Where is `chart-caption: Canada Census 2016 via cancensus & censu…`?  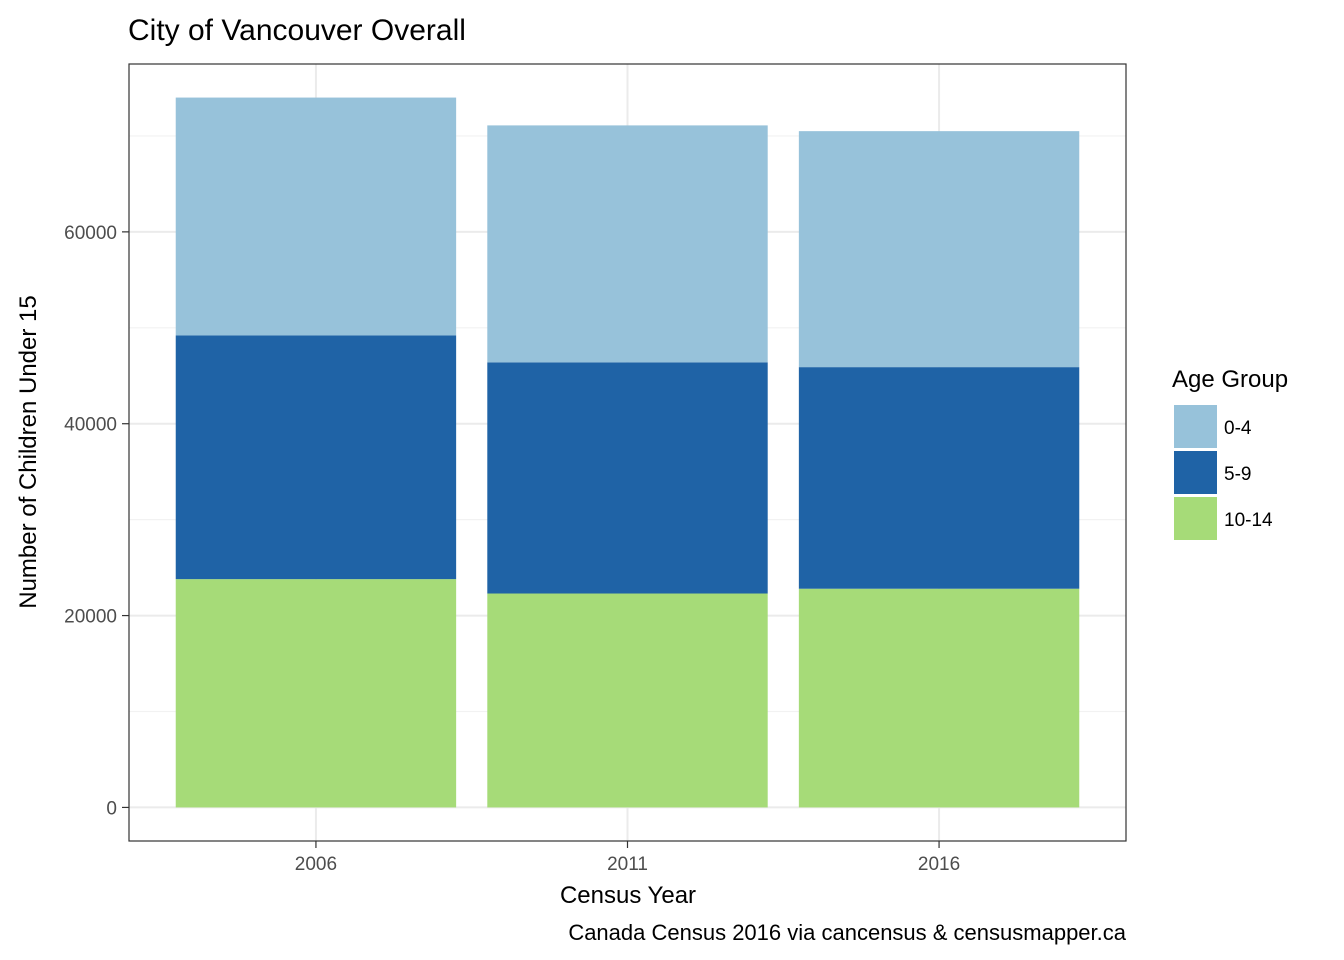
chart-caption: Canada Census 2016 via cancensus & censu… is located at coordinates (847, 932).